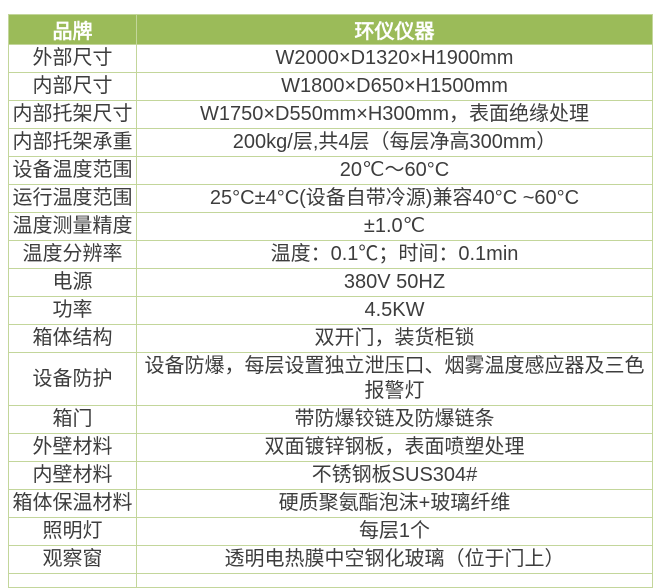 The height and width of the screenshot is (588, 658). I want to click on spec-row-label: 内壁材料, so click(72, 475).